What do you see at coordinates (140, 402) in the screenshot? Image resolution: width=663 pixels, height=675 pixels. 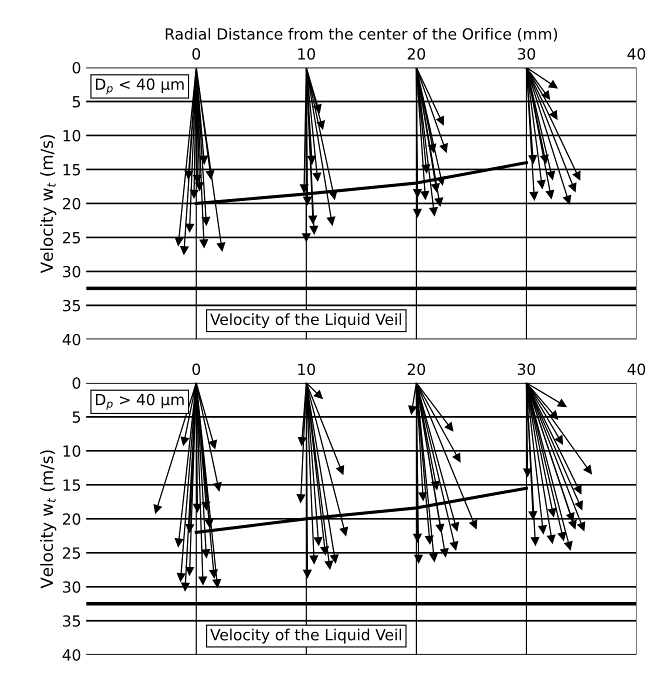 I see `annotation: D$_{p}$ > 40 μm` at bounding box center [140, 402].